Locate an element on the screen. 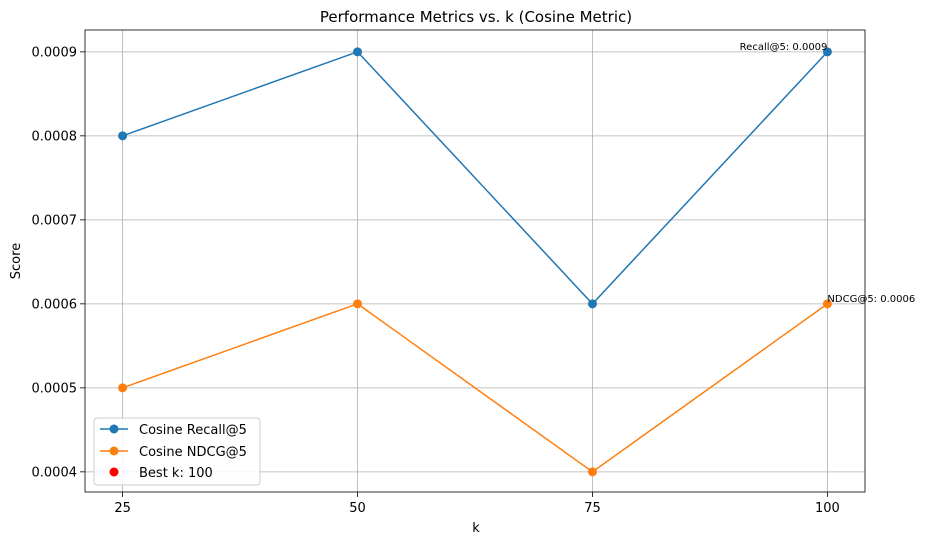 The image size is (935, 545). x-tick-label: 25 is located at coordinates (122, 508).